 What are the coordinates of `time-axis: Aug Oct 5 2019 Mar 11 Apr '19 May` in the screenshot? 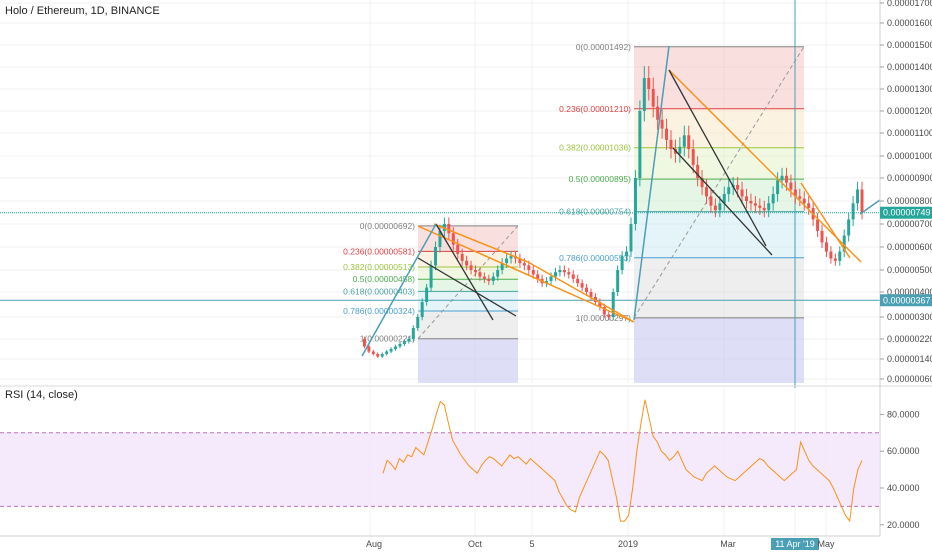 It's located at (440, 542).